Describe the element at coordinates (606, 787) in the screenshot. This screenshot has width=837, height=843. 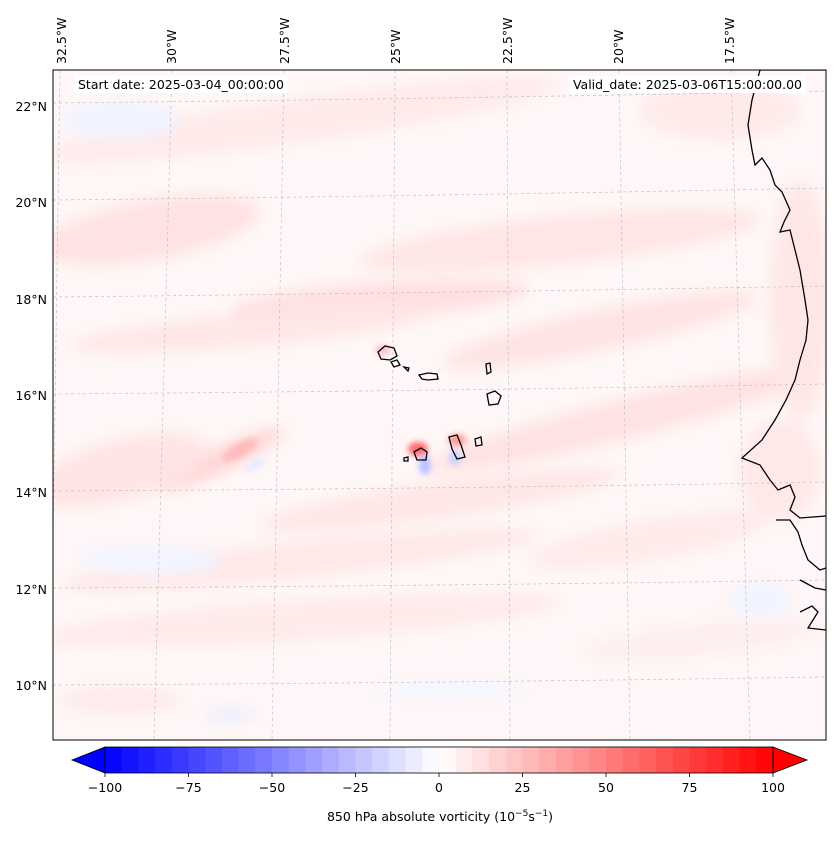
I see `colorbar-tick-label: 50` at that location.